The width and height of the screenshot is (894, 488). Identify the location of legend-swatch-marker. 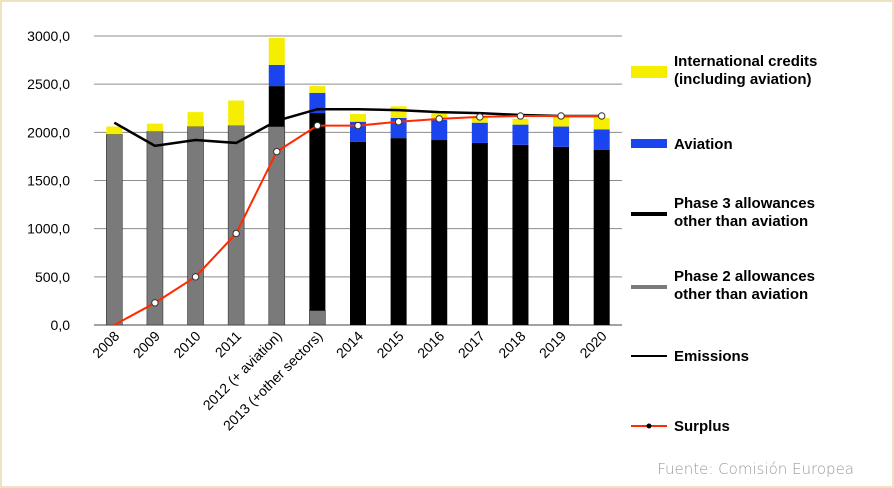
(649, 426).